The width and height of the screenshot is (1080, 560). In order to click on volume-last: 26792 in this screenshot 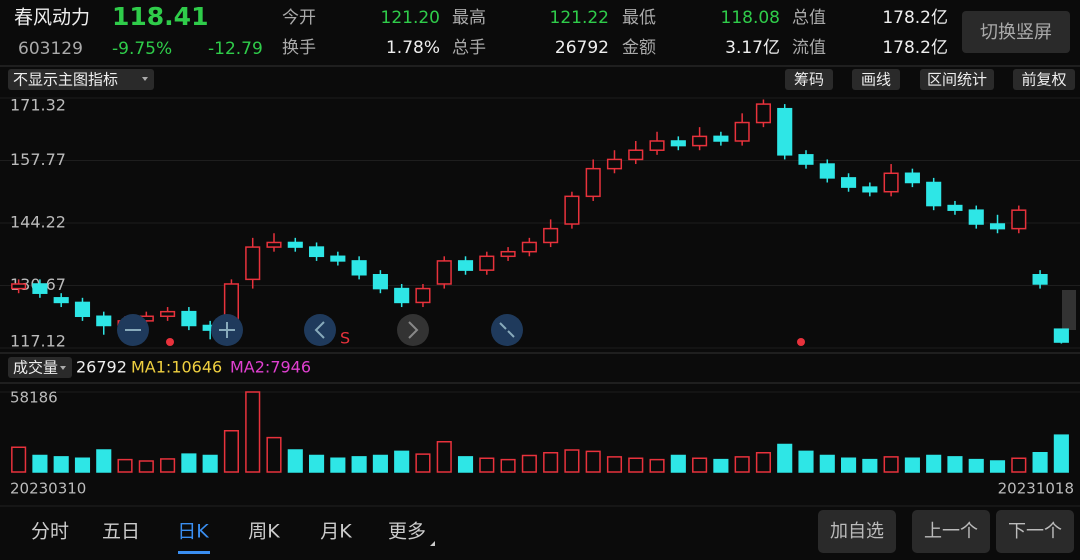, I will do `click(101, 367)`.